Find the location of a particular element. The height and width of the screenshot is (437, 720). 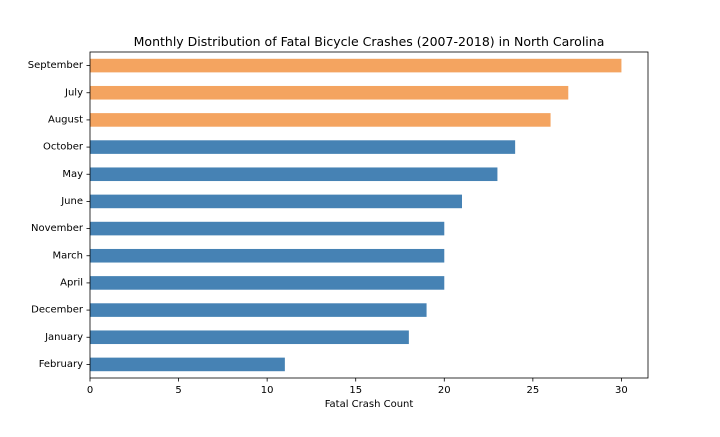

y-tick-label: October is located at coordinates (63, 147).